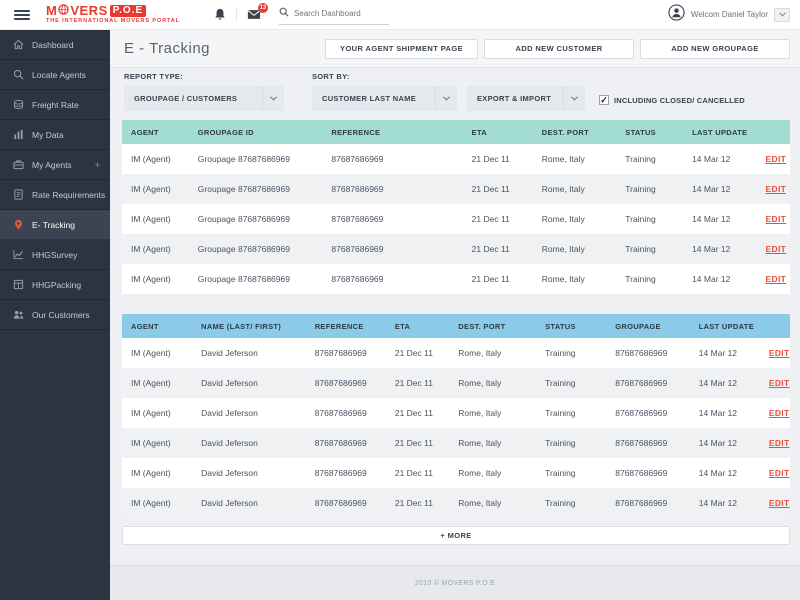 This screenshot has width=800, height=600. Describe the element at coordinates (640, 132) in the screenshot. I see `column-header: STATUS` at that location.